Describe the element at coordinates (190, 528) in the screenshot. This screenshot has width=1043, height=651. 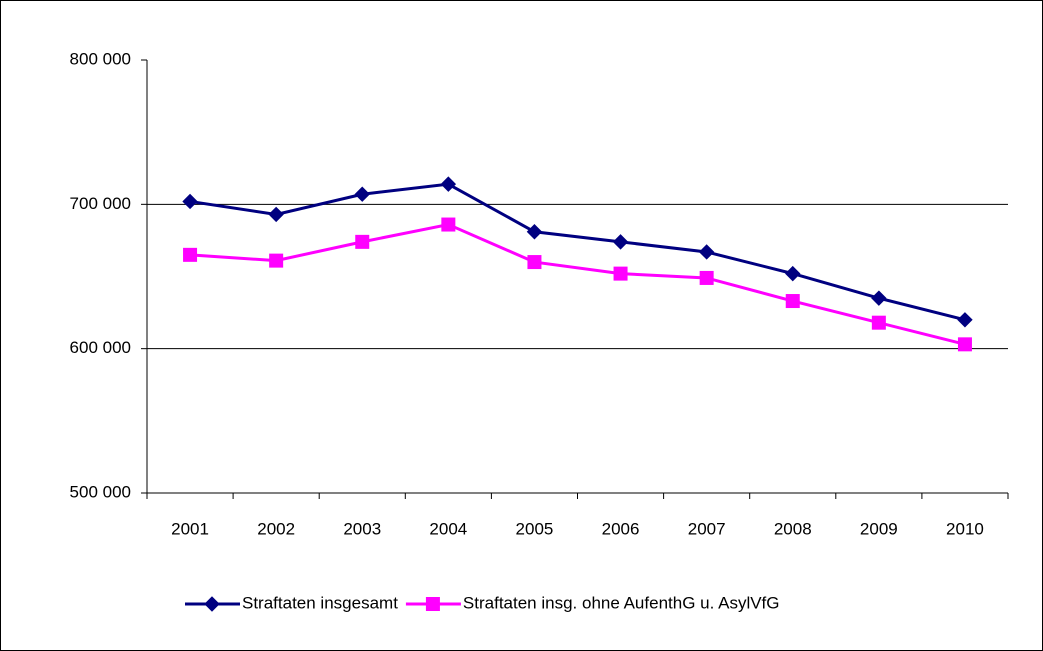
I see `x-tick-label: 2001` at that location.